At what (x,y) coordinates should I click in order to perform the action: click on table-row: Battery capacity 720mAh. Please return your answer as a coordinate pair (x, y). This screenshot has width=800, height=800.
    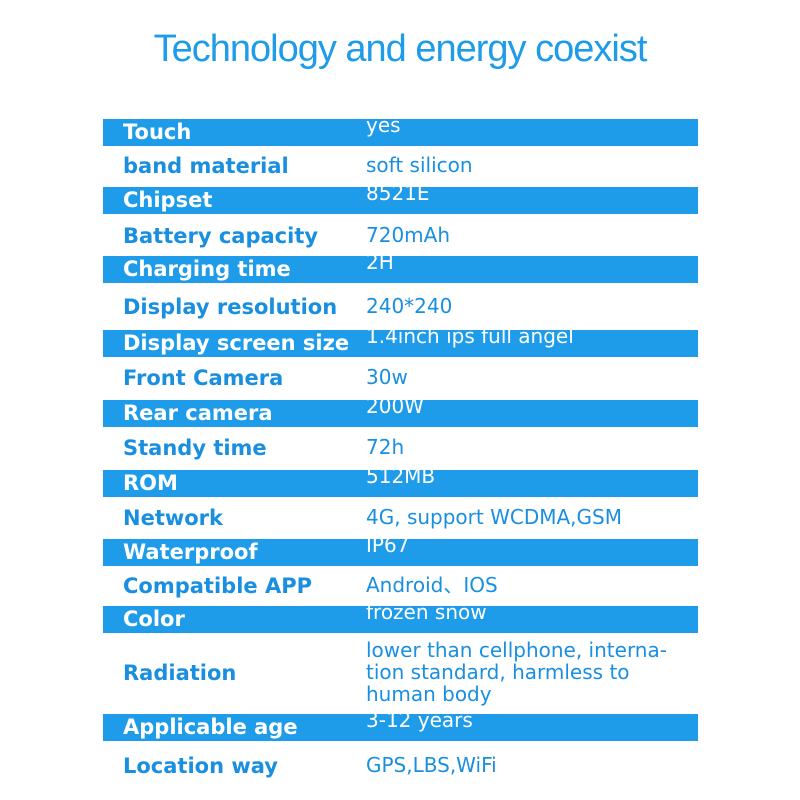
    Looking at the image, I should click on (400, 237).